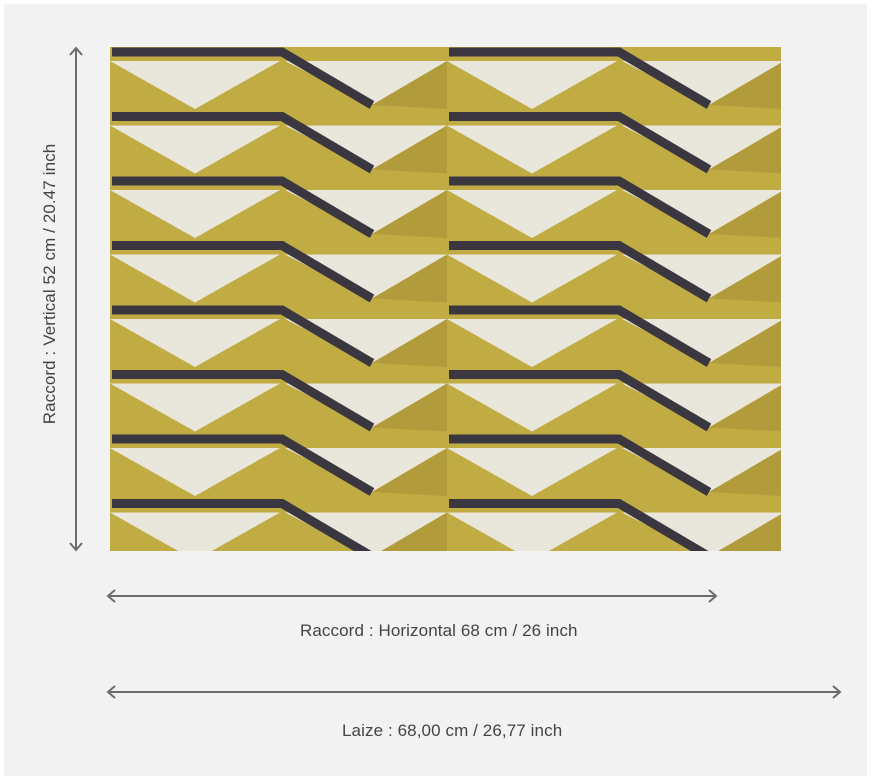 This screenshot has width=871, height=780. Describe the element at coordinates (452, 730) in the screenshot. I see `width-label: Laize : 68,00 cm / 26,77 inch` at that location.